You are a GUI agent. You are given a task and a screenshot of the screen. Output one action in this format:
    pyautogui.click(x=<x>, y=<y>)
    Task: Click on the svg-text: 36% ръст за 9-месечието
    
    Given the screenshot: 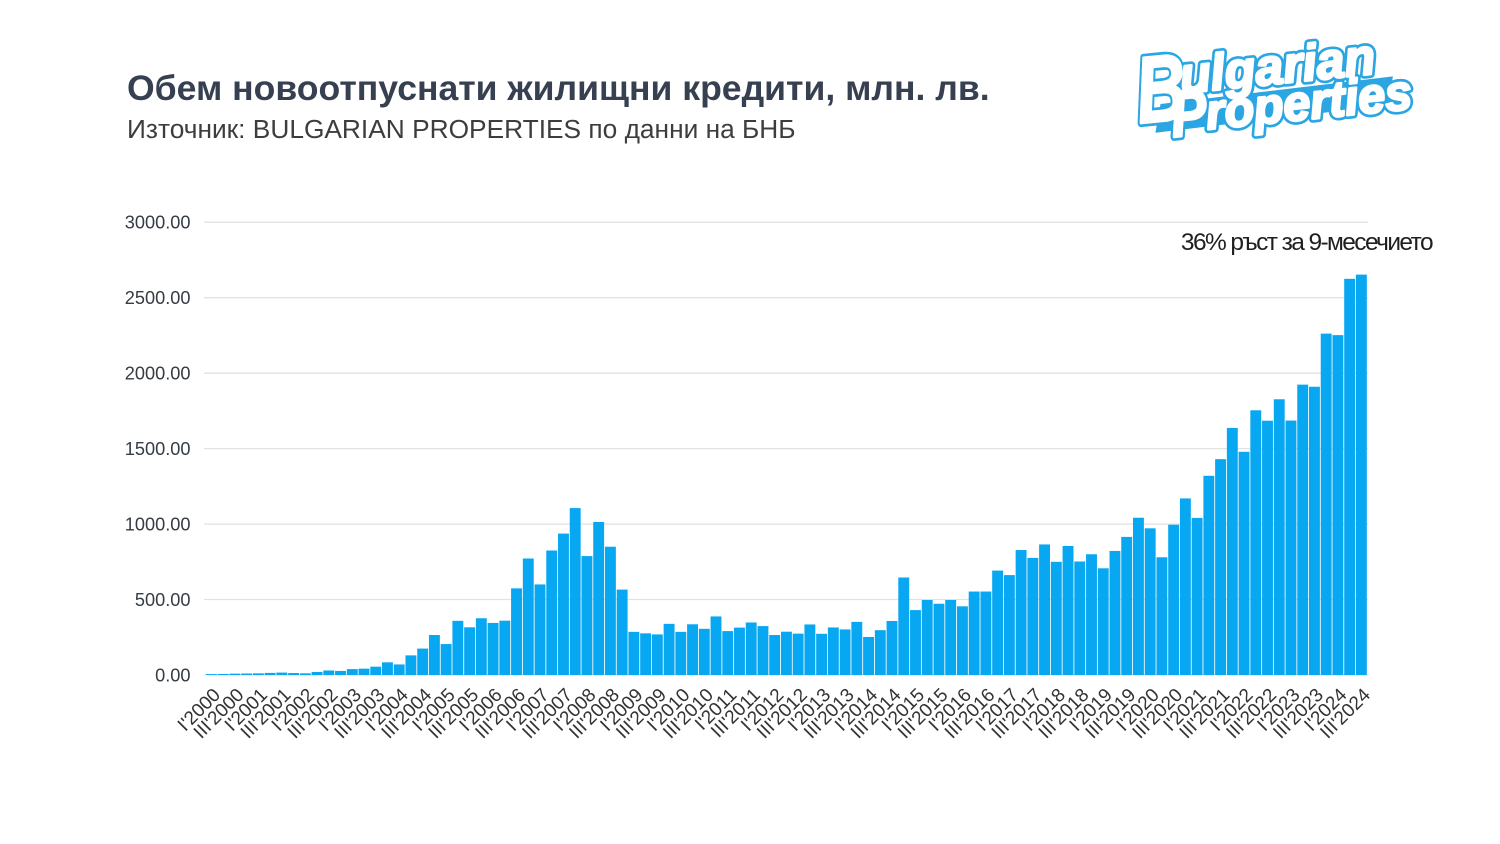 What is the action you would take?
    pyautogui.click(x=1307, y=242)
    